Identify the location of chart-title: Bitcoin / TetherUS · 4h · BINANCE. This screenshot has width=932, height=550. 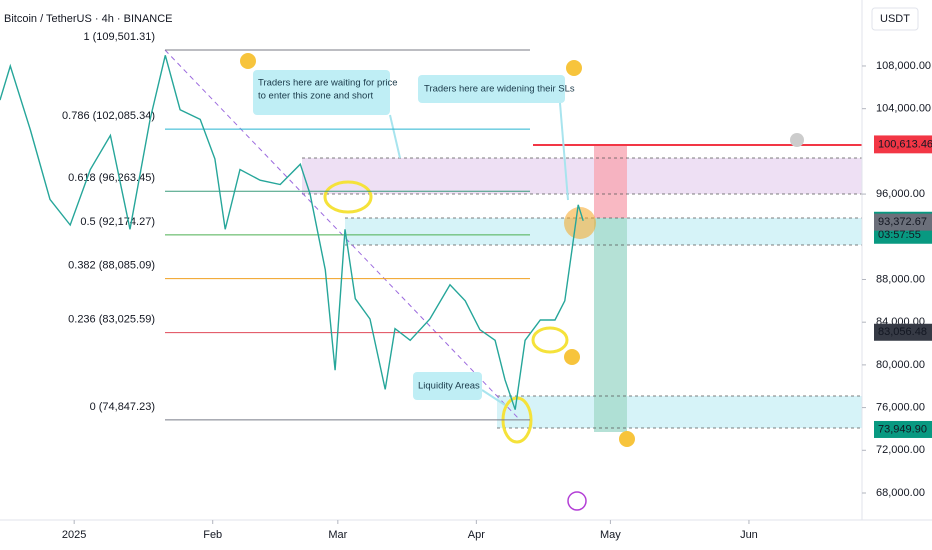
(88, 19).